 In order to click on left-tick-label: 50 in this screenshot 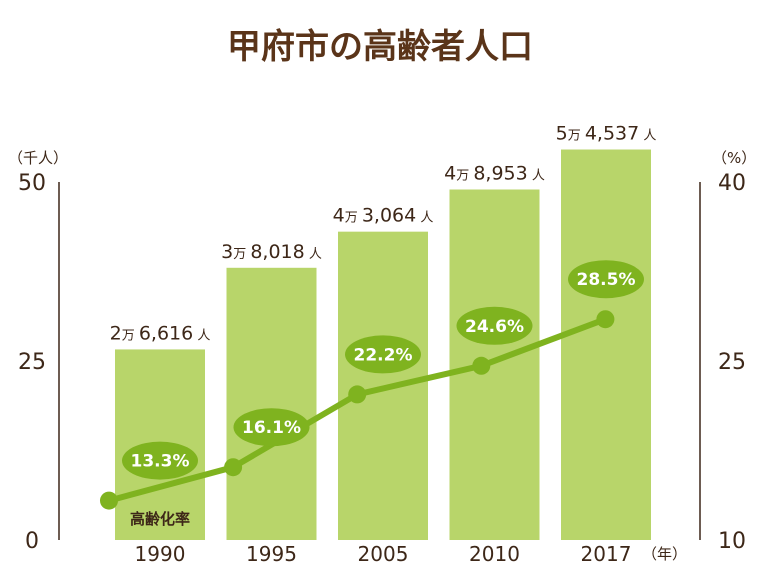, I will do `click(32, 183)`.